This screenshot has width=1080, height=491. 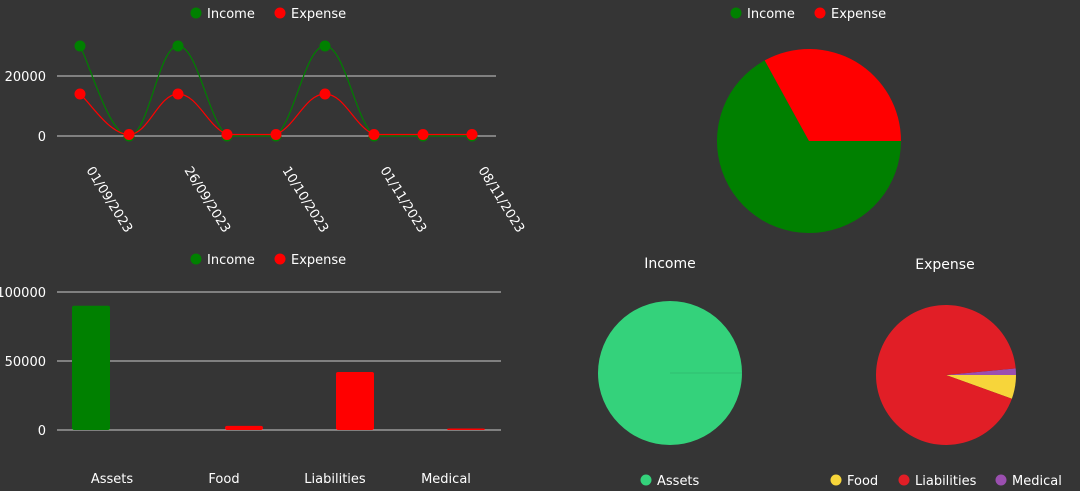 What do you see at coordinates (91, 367) in the screenshot?
I see `bar-income-assets` at bounding box center [91, 367].